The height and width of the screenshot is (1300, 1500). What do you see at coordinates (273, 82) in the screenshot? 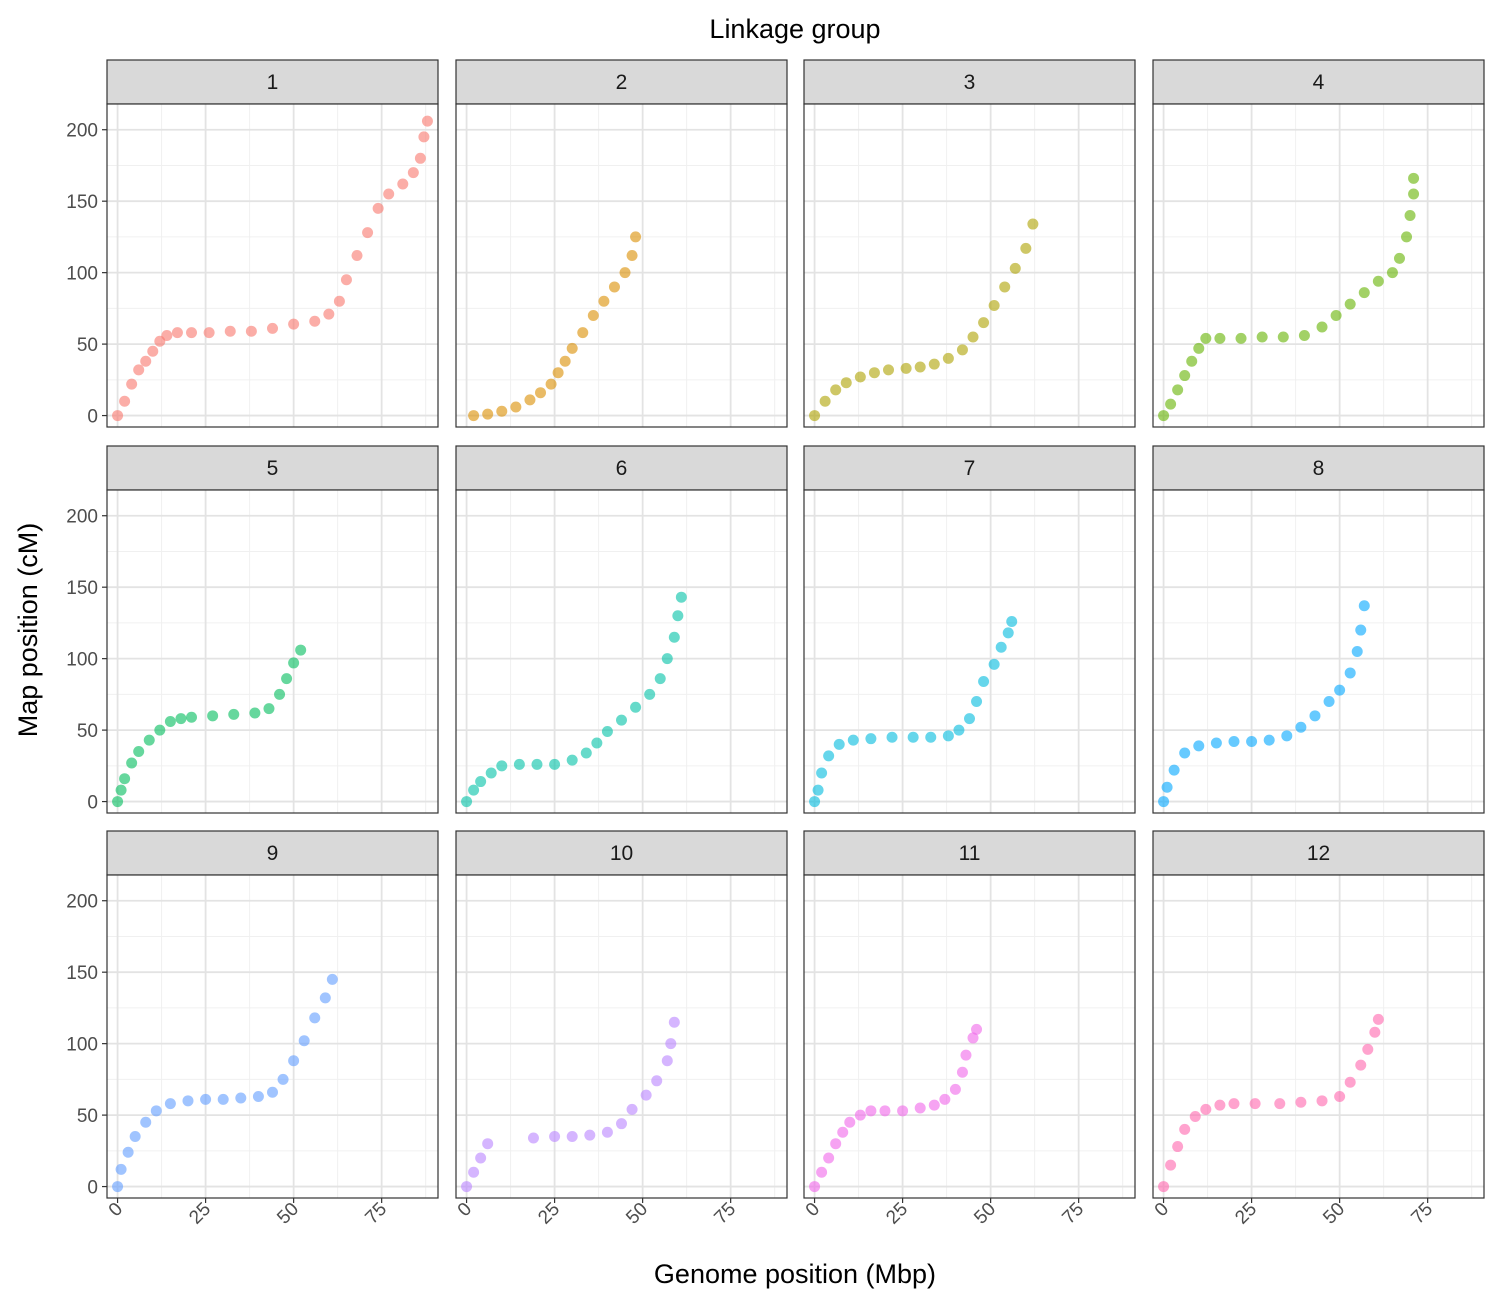
I see `panel-strip-label: 1` at bounding box center [273, 82].